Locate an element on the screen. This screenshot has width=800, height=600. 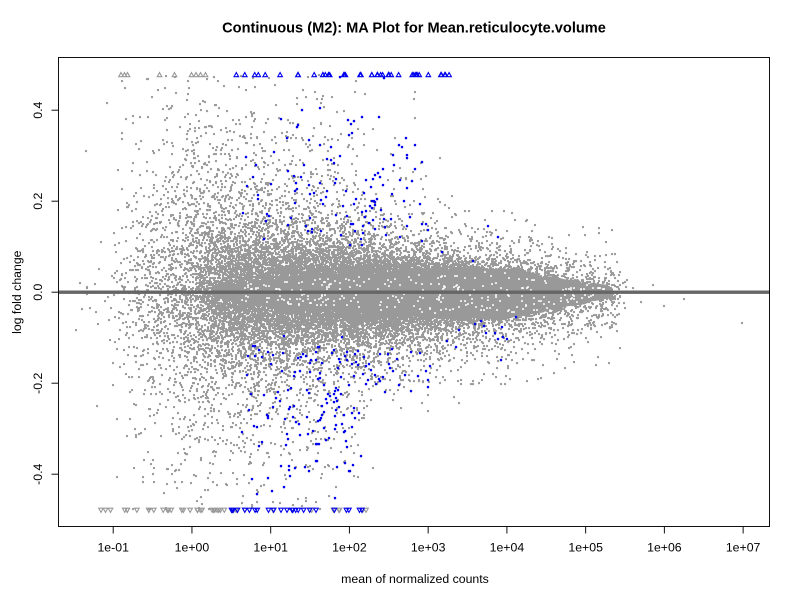
svg-text: 0.0 is located at coordinates (38, 291).